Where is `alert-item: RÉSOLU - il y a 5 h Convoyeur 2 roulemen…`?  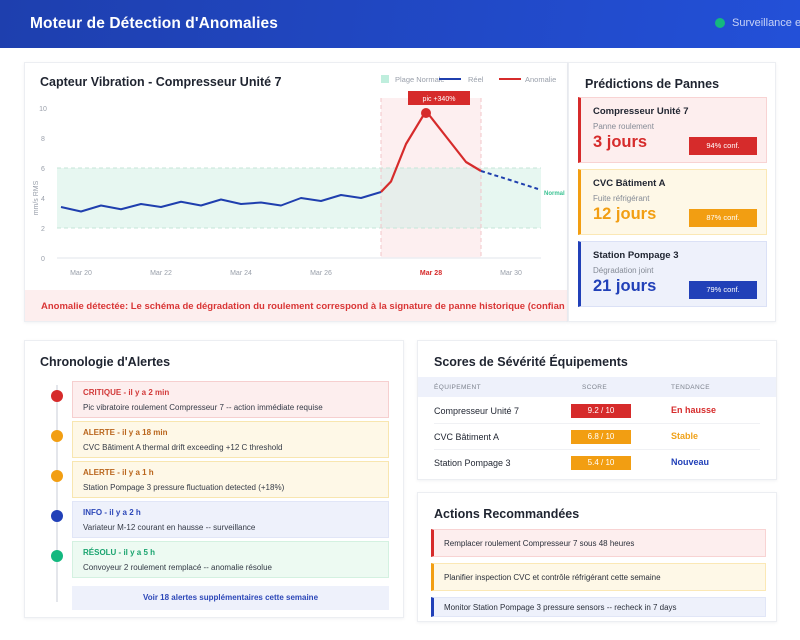
alert-item: RÉSOLU - il y a 5 h Convoyeur 2 roulemen… is located at coordinates (230, 559).